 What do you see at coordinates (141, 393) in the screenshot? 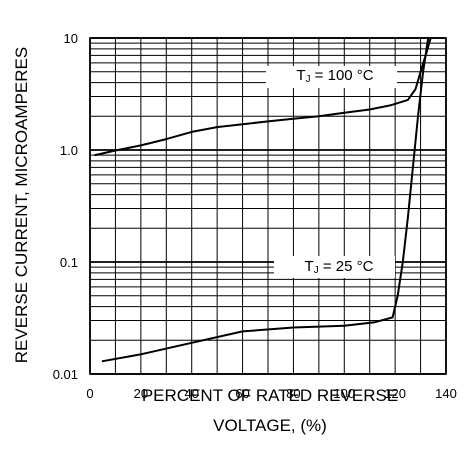
I see `x-tick-label: 20` at bounding box center [141, 393].